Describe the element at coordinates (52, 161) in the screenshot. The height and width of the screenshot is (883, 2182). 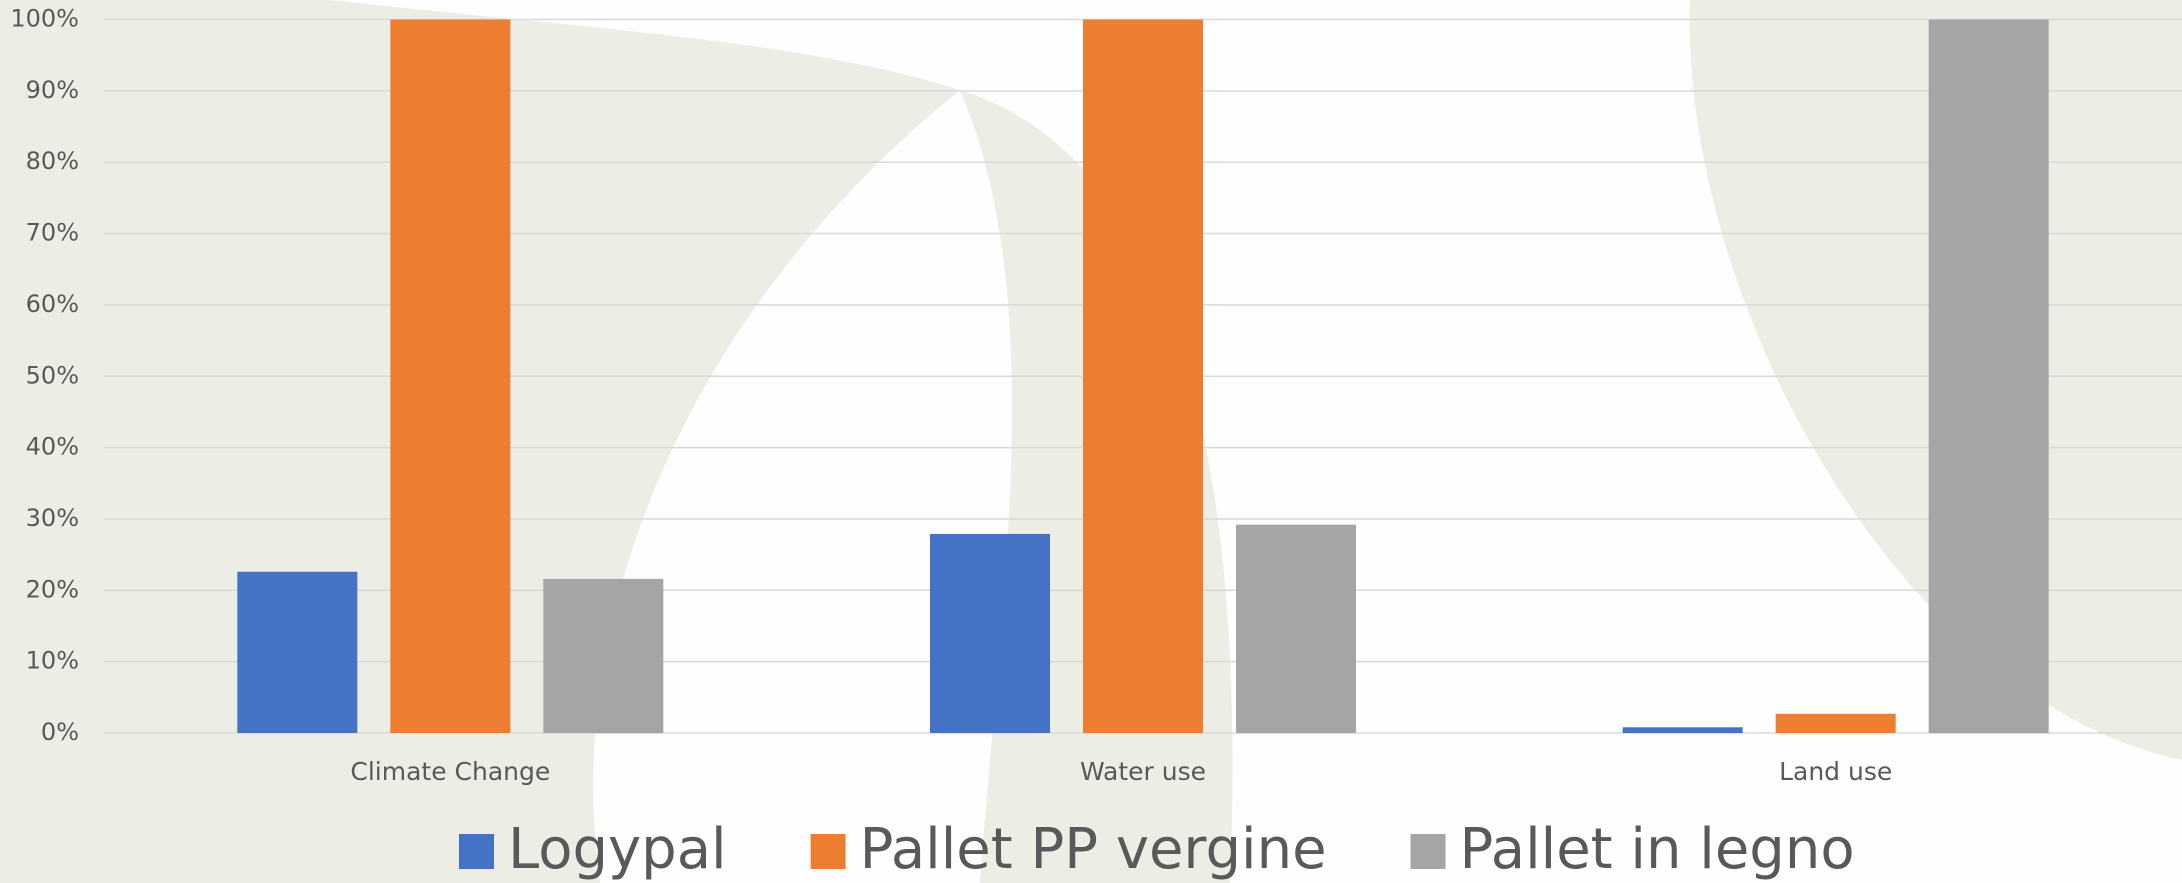
I see `y-tick-label: 80%` at that location.